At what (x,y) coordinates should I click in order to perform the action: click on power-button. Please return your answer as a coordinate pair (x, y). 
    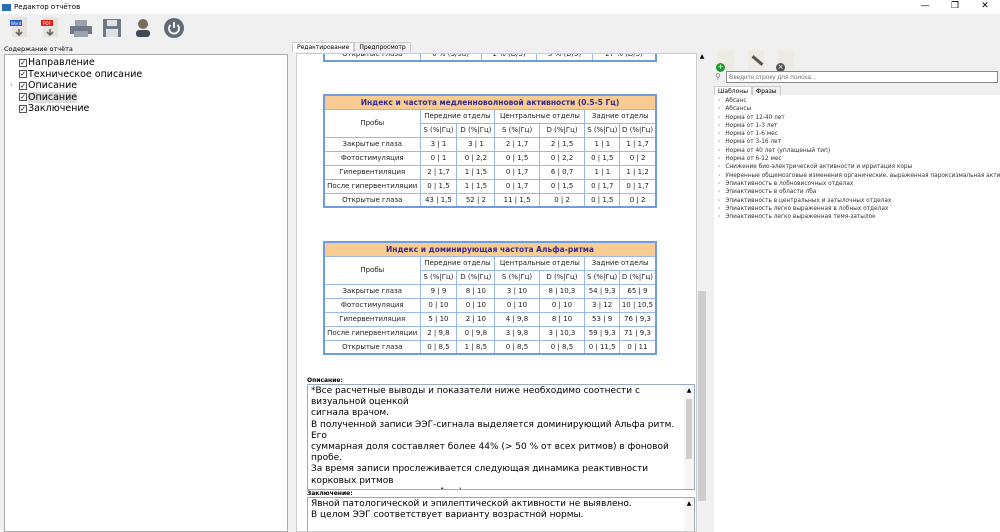
    Looking at the image, I should click on (174, 28).